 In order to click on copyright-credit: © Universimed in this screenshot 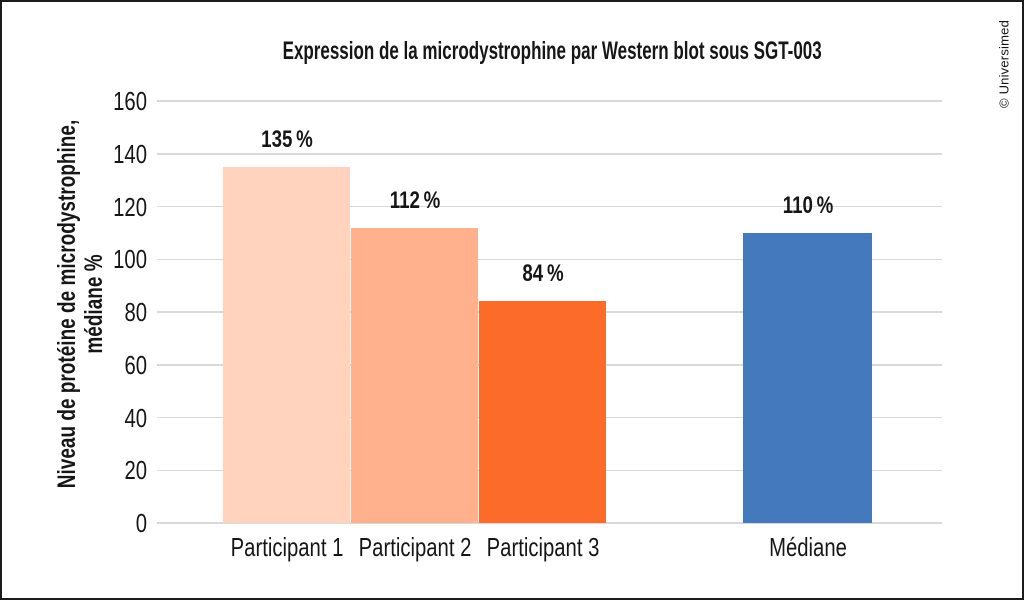, I will do `click(1004, 64)`.